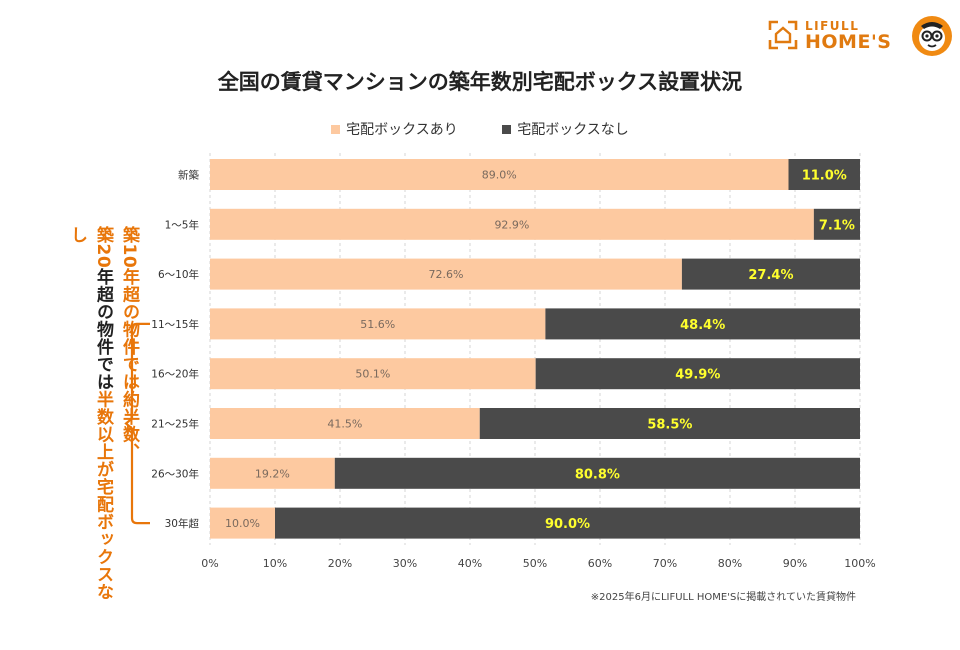  What do you see at coordinates (103, 256) in the screenshot?
I see `side-line2-number: 20` at bounding box center [103, 256].